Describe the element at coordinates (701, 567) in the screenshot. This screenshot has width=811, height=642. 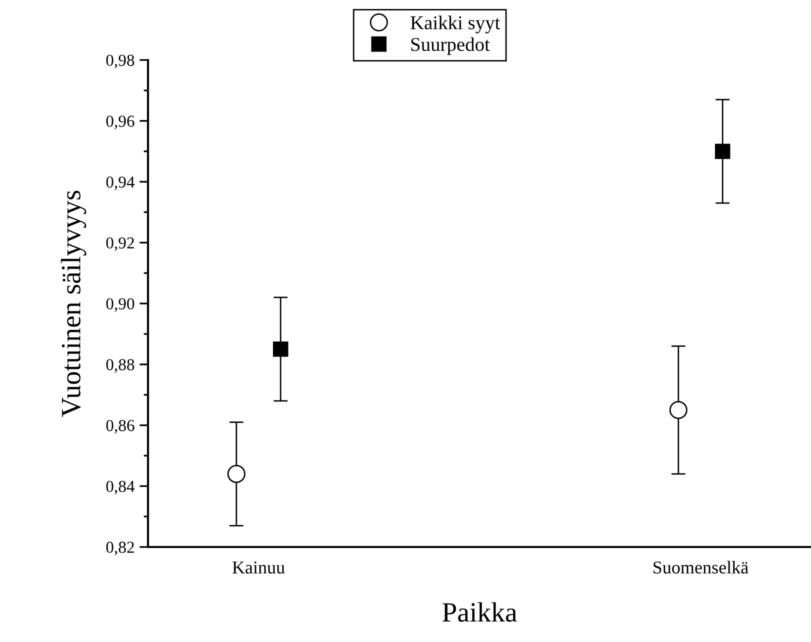
I see `x-tick-label: Suomenselkä` at that location.